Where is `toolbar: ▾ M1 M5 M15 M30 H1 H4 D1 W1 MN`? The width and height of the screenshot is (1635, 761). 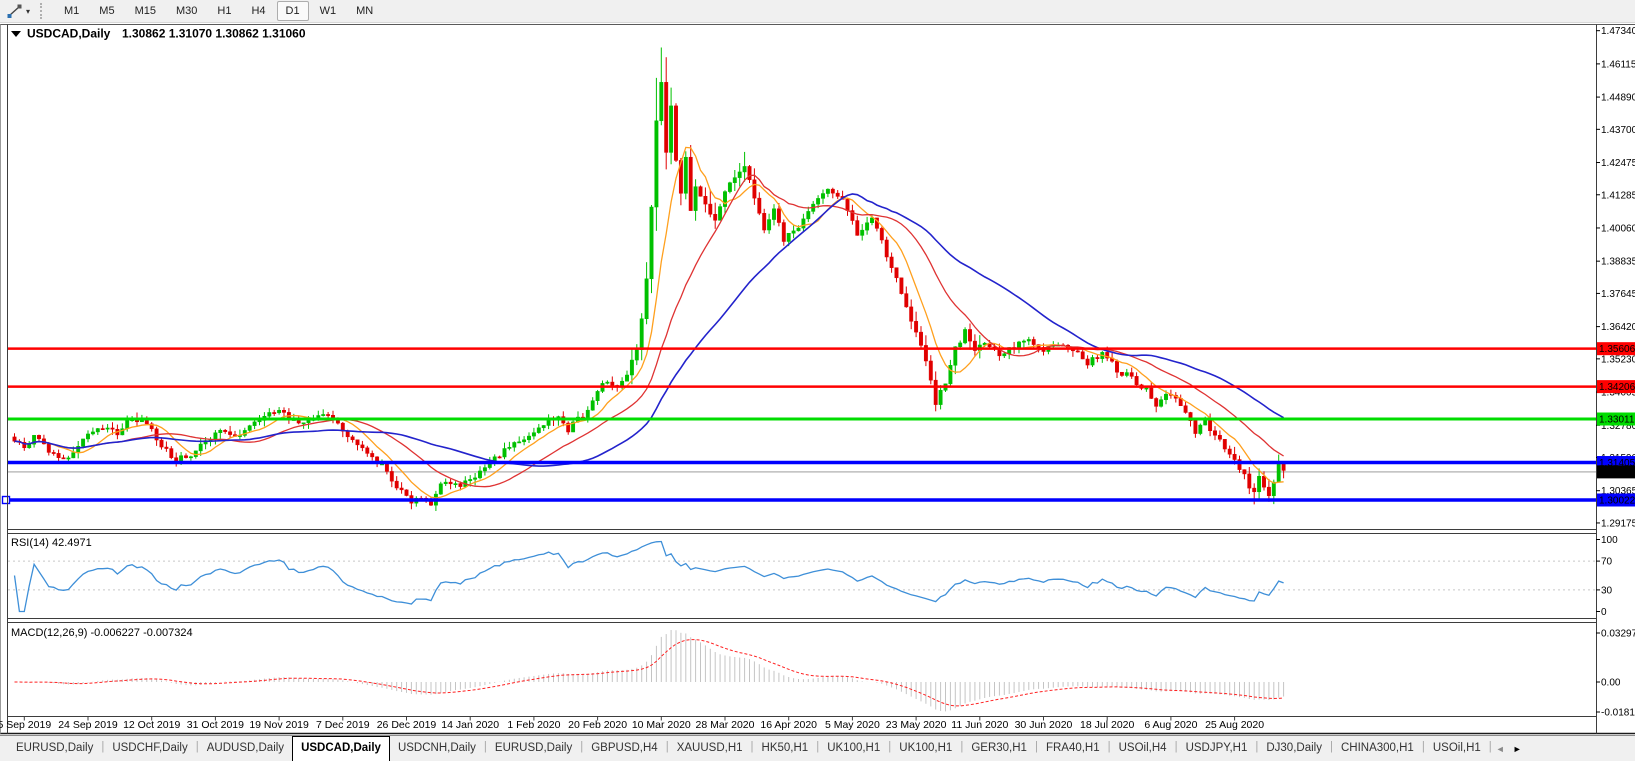
toolbar: ▾ M1 M5 M15 M30 H1 H4 D1 W1 MN is located at coordinates (817, 11).